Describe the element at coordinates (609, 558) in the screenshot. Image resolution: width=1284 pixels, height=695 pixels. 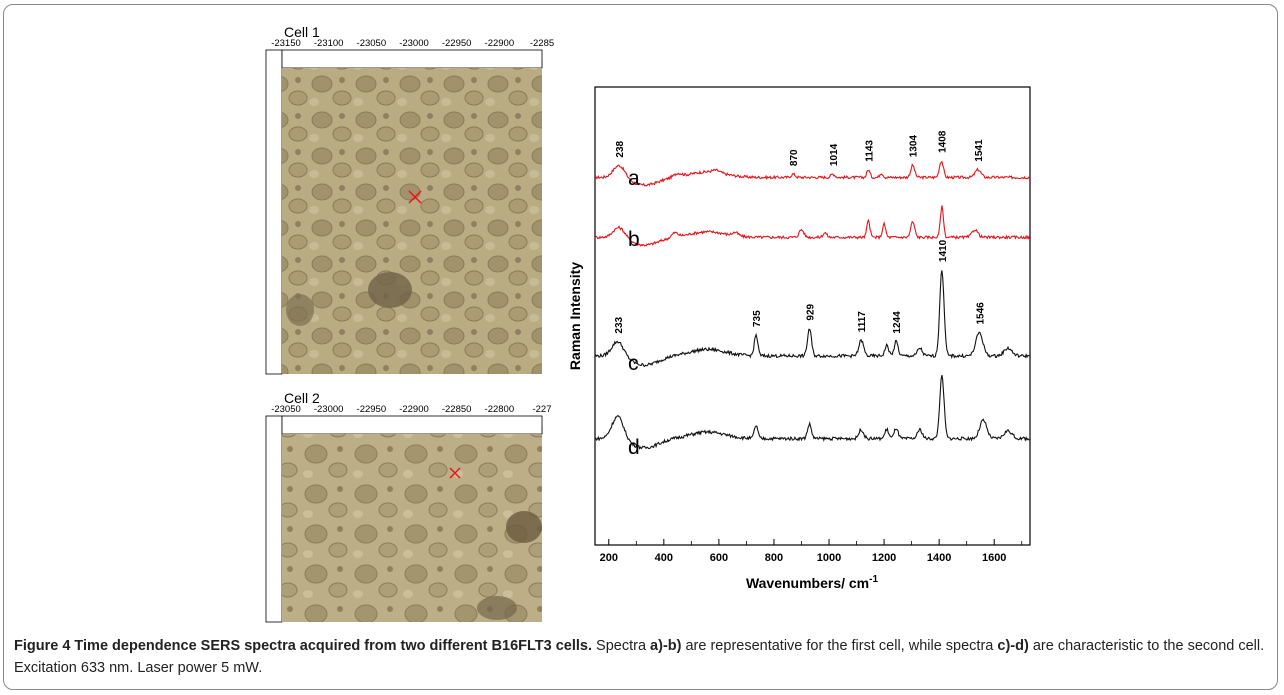
I see `x-tick-label: 200` at that location.